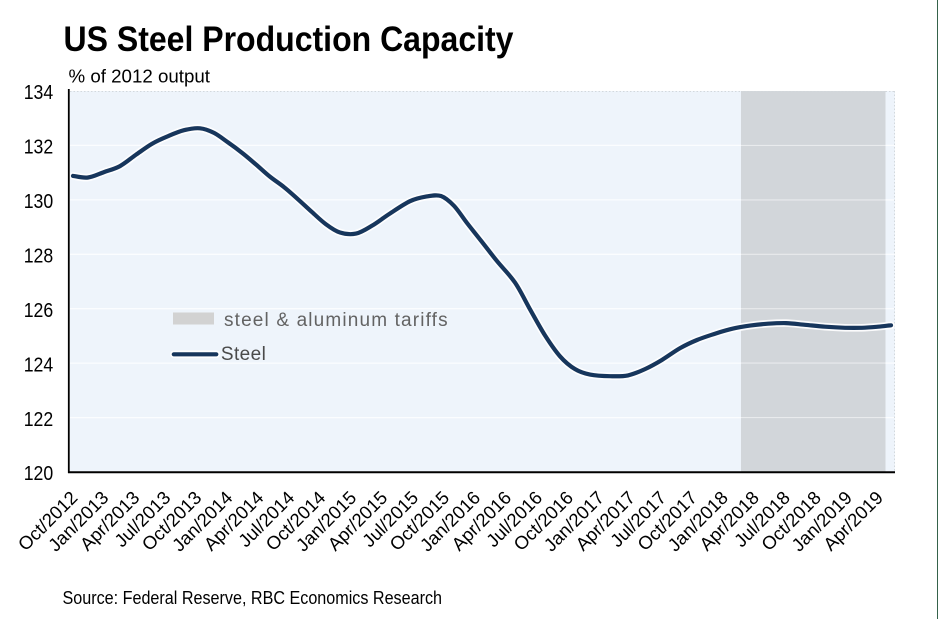 The height and width of the screenshot is (619, 938). I want to click on svg-text: 128, so click(39, 257).